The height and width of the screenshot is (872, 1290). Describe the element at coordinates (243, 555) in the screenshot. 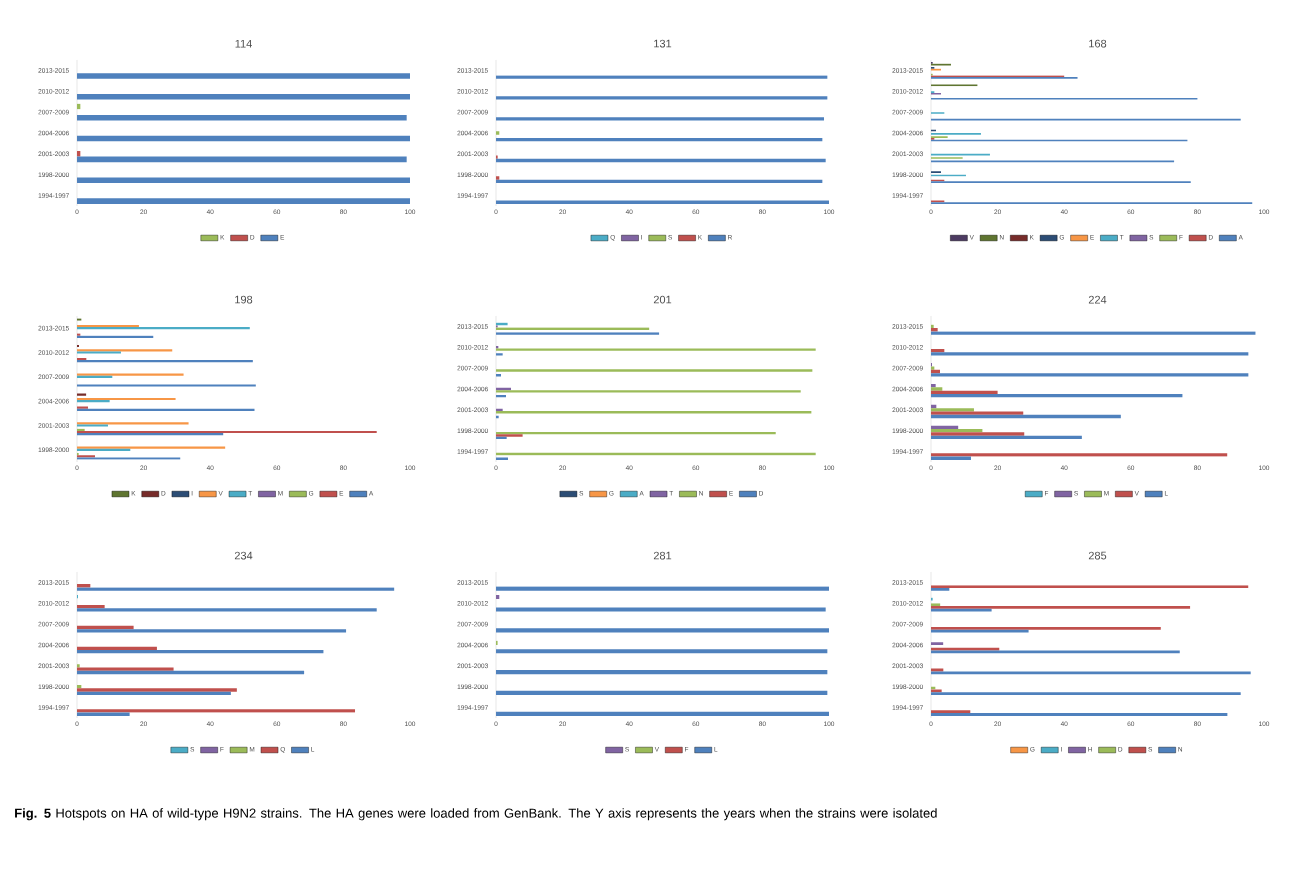

I see `chart-title: 234` at that location.